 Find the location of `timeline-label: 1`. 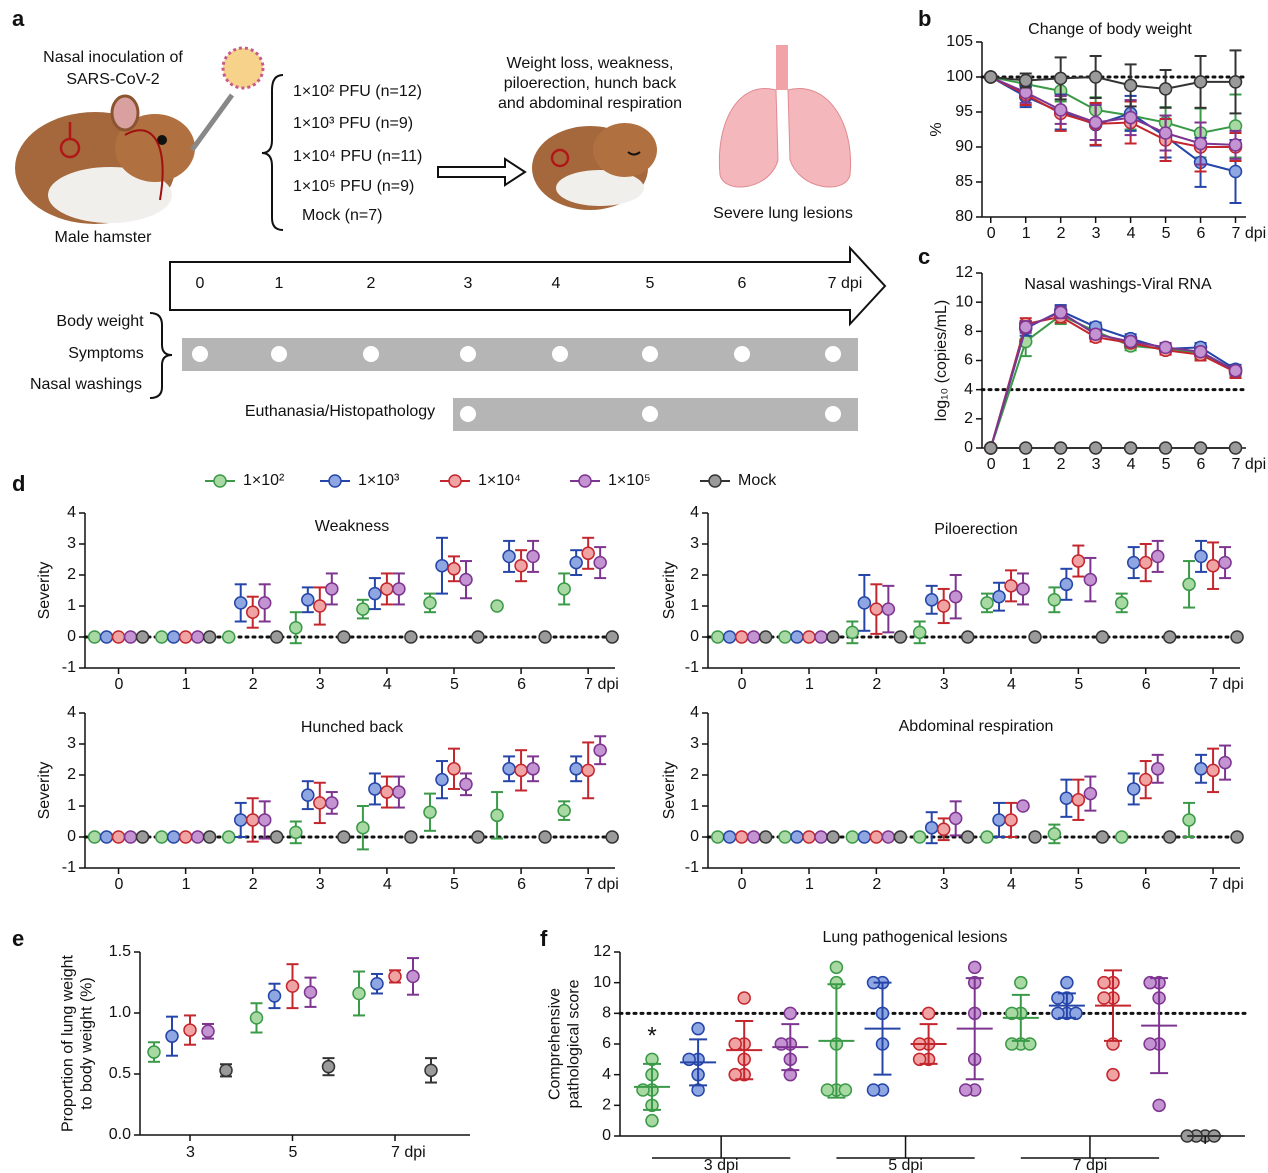

timeline-label: 1 is located at coordinates (279, 283).